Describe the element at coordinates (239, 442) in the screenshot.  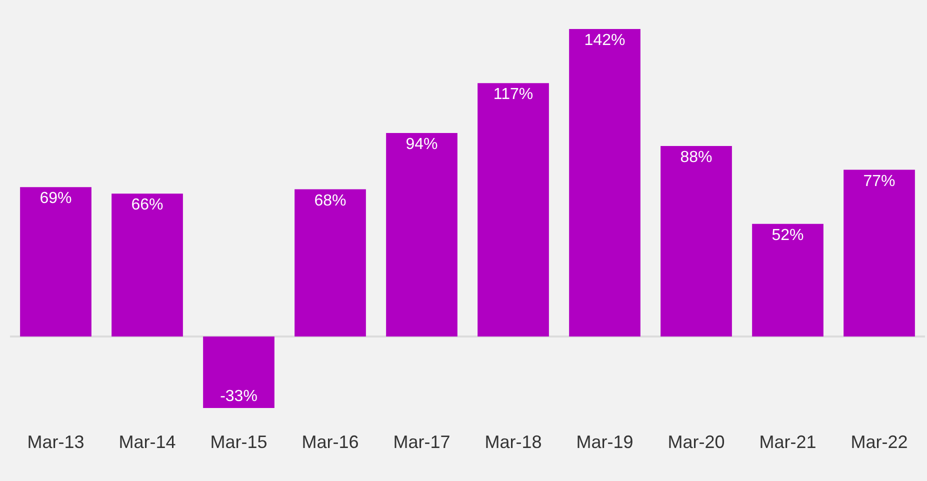
I see `x-tick-label: Mar-15` at that location.